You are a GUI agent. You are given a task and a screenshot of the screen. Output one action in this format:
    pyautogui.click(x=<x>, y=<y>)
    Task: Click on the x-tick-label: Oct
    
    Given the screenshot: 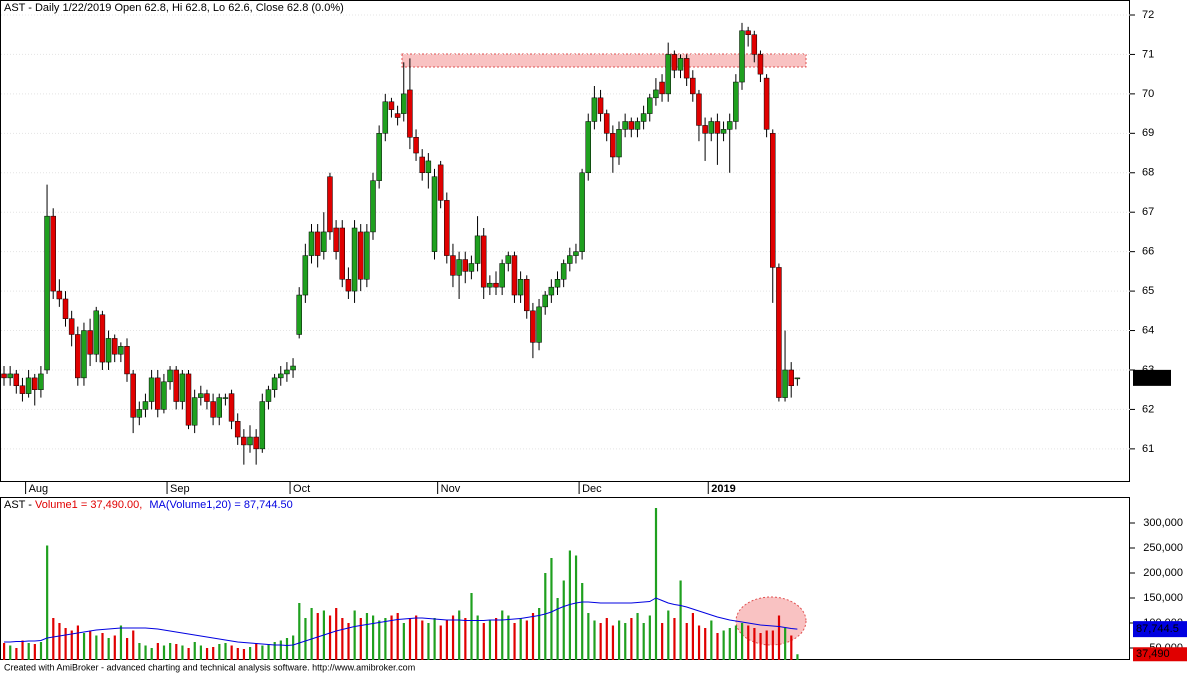 What is the action you would take?
    pyautogui.click(x=301, y=489)
    